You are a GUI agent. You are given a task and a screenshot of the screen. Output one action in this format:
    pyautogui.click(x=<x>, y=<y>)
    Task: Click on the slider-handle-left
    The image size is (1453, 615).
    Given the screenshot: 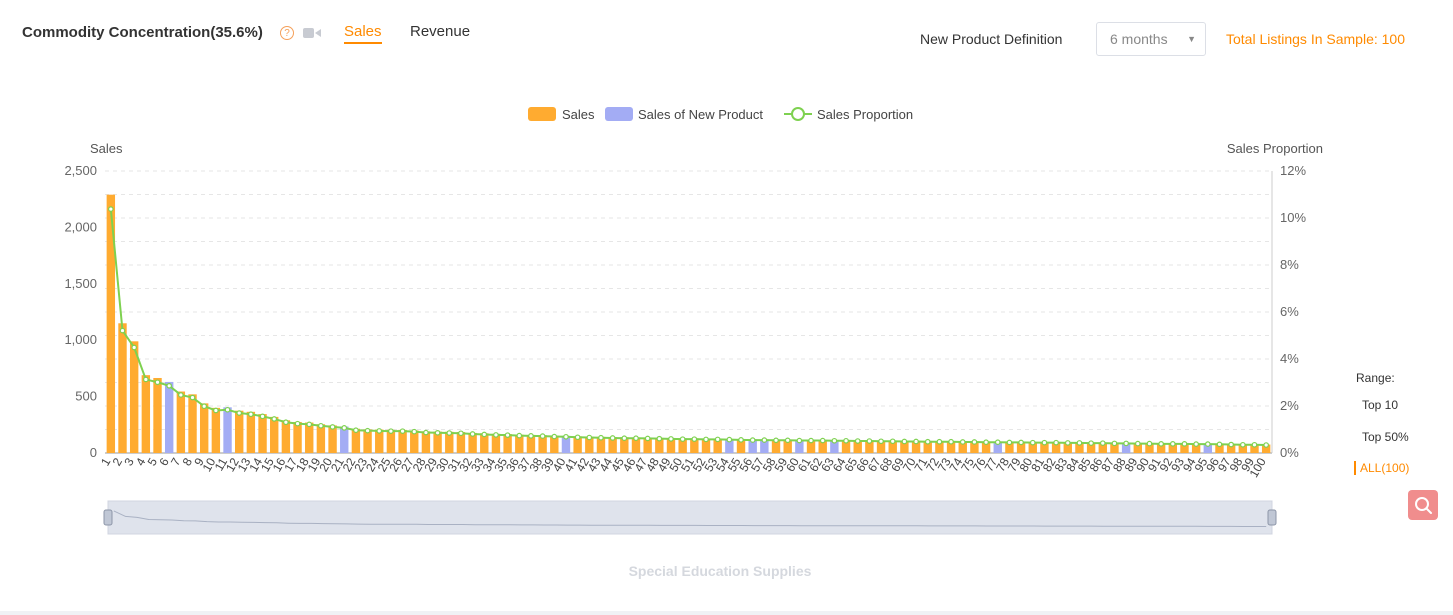 What is the action you would take?
    pyautogui.click(x=108, y=517)
    